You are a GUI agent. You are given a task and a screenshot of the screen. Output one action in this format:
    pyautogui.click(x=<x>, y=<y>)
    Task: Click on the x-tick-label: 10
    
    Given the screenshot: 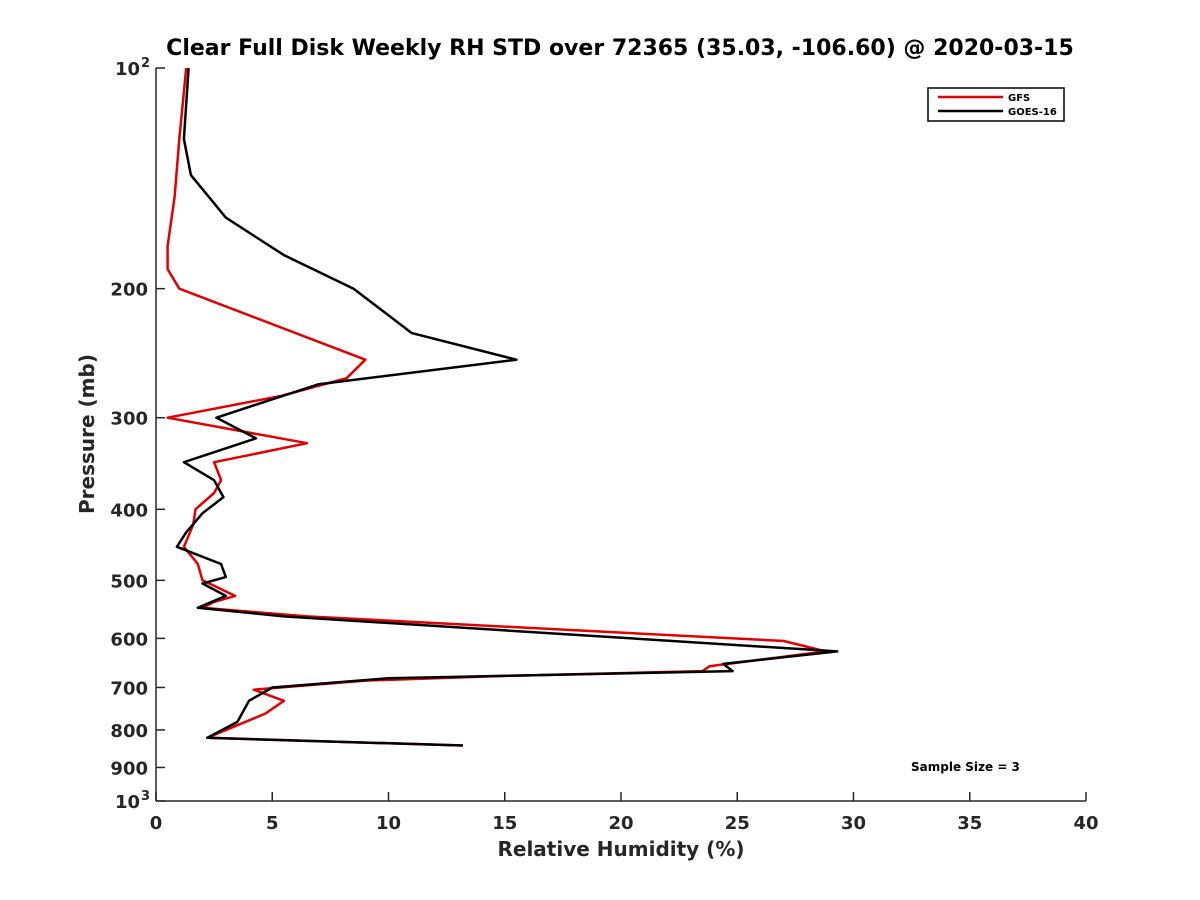 What is the action you would take?
    pyautogui.click(x=388, y=823)
    